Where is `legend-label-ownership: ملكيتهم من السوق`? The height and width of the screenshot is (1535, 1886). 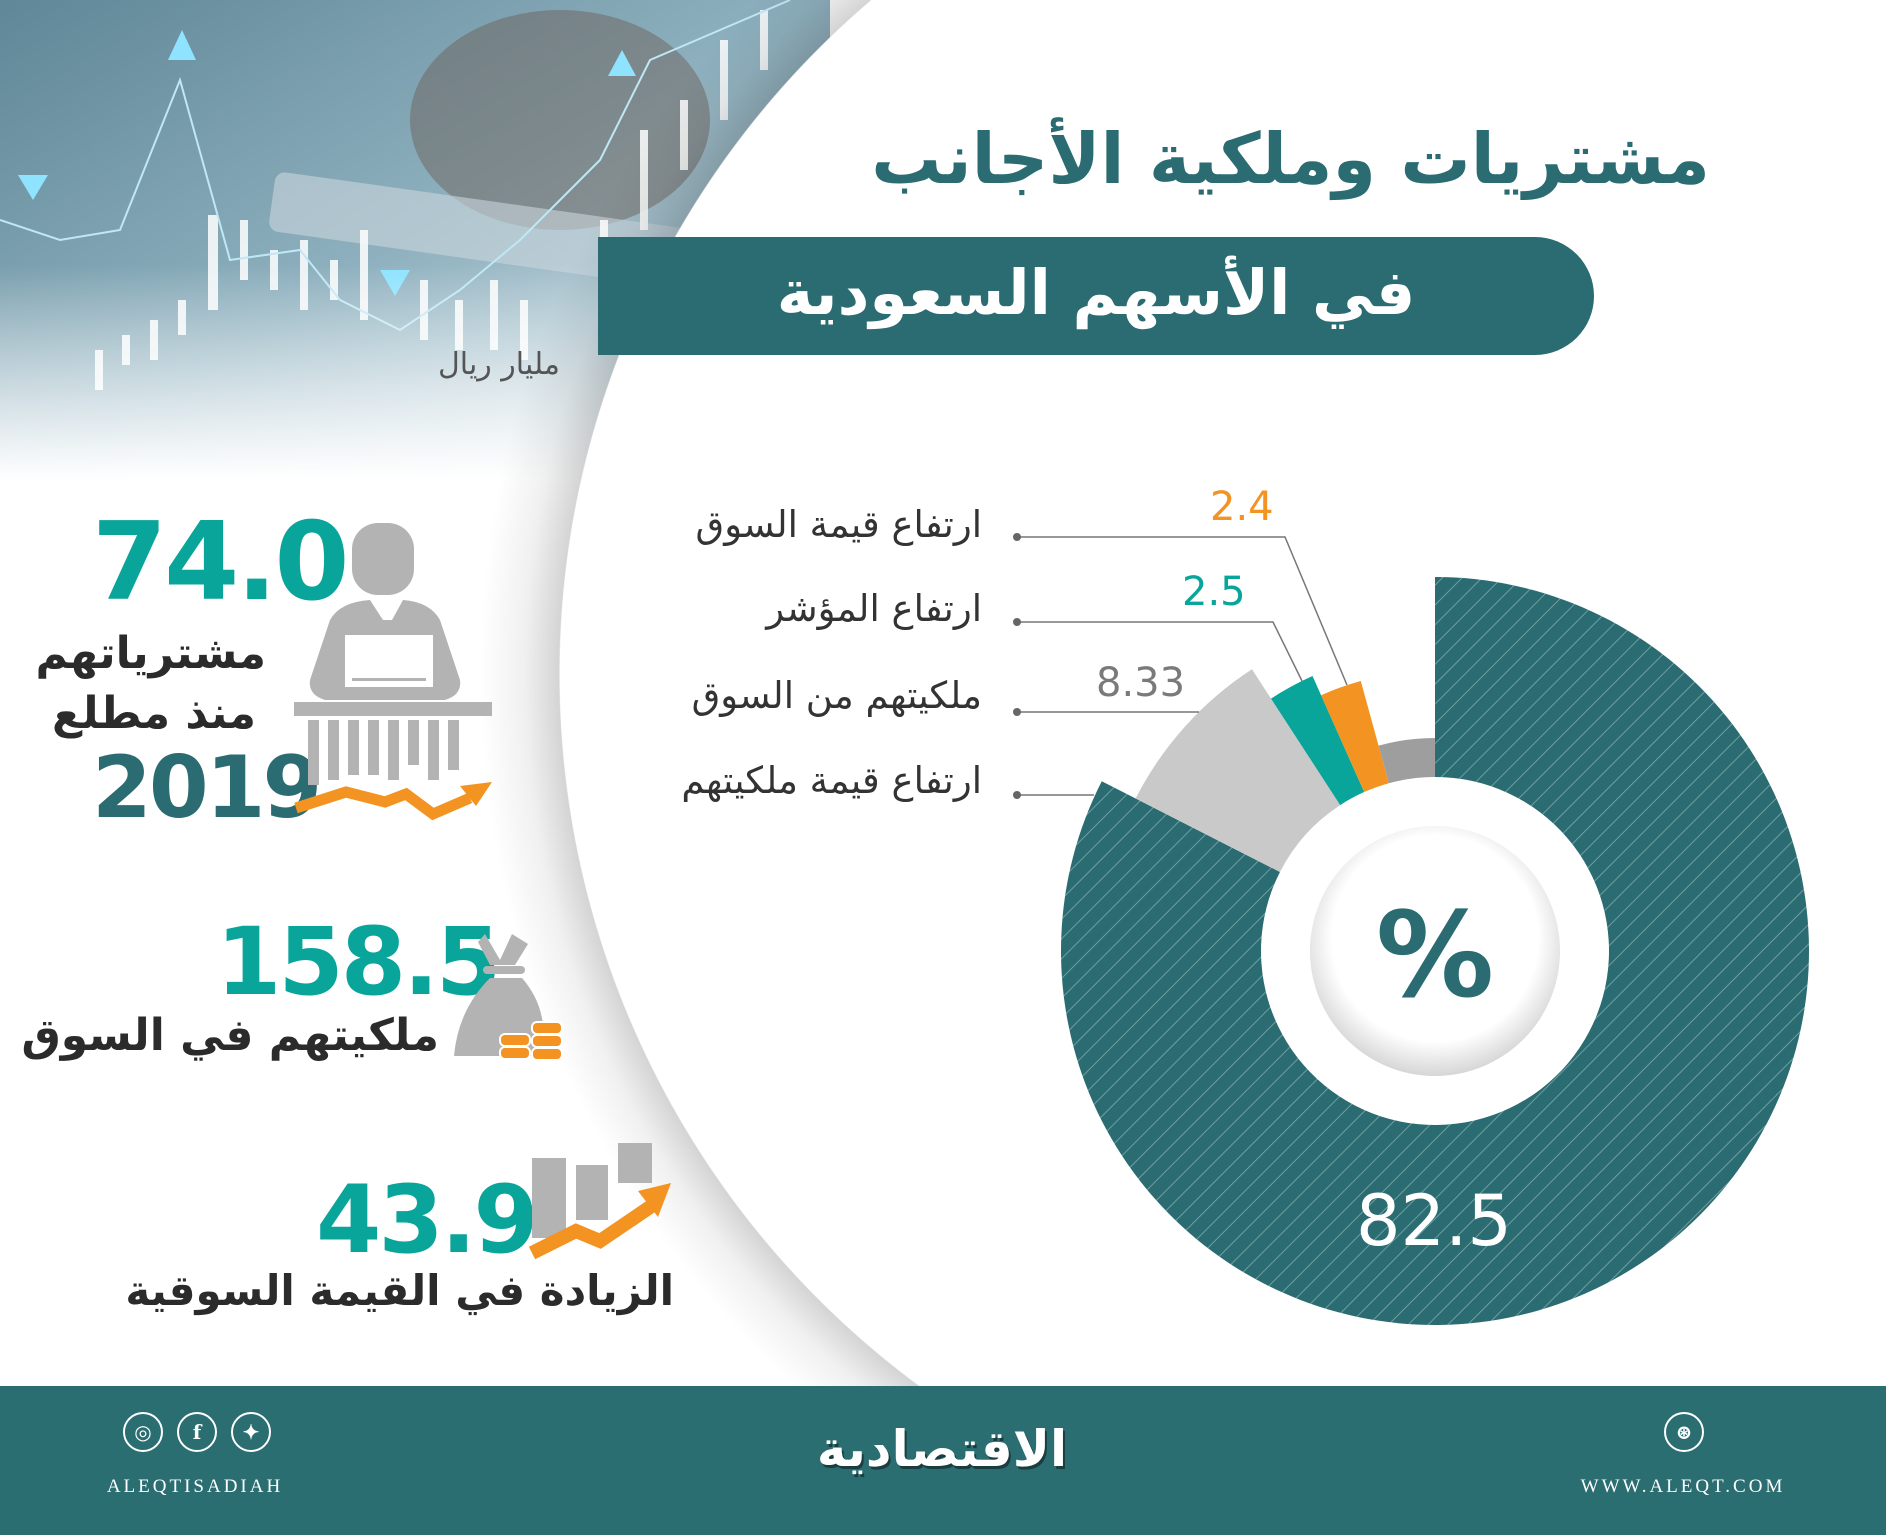
legend-label-ownership: ملكيتهم من السوق is located at coordinates (836, 695).